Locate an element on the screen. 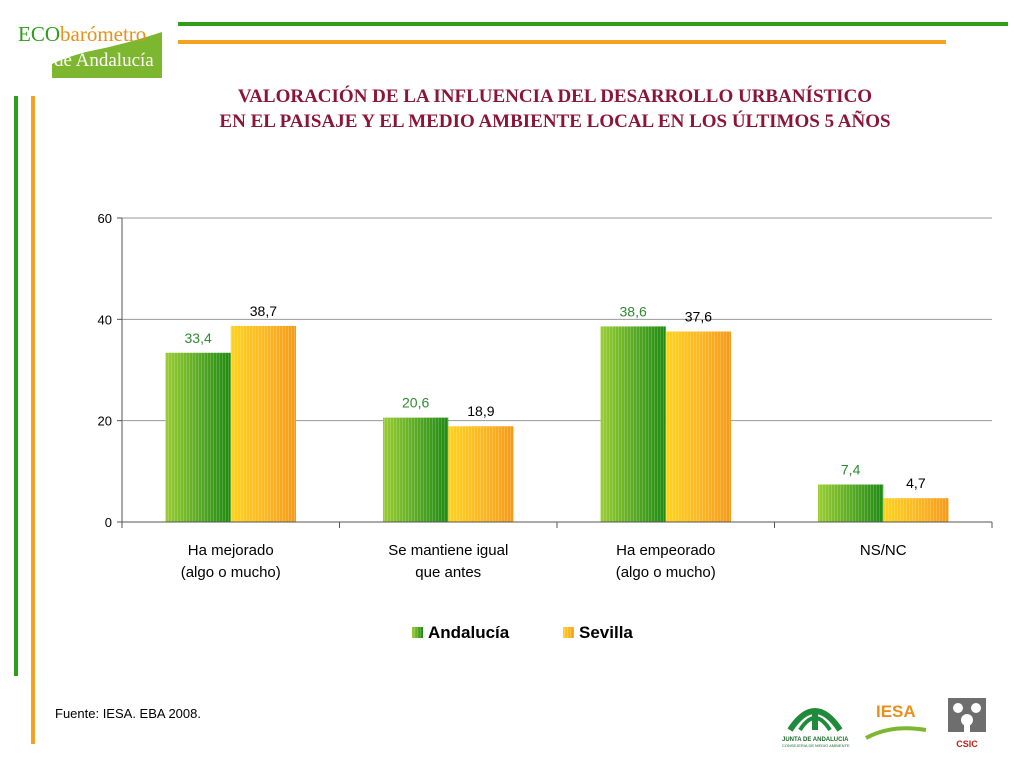 The height and width of the screenshot is (768, 1024). category-label: que antes is located at coordinates (448, 572).